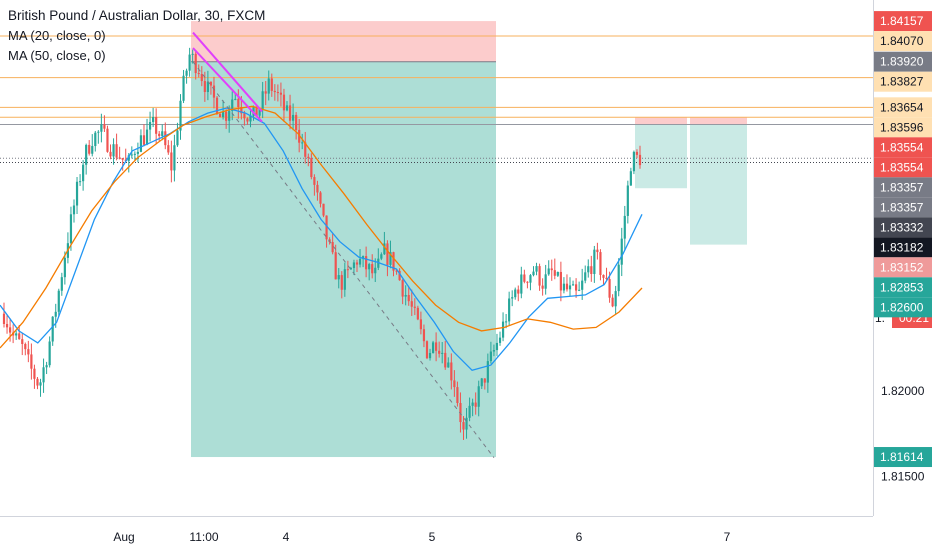  What do you see at coordinates (57, 35) in the screenshot?
I see `ma20-legend: MA (20, close, 0)` at bounding box center [57, 35].